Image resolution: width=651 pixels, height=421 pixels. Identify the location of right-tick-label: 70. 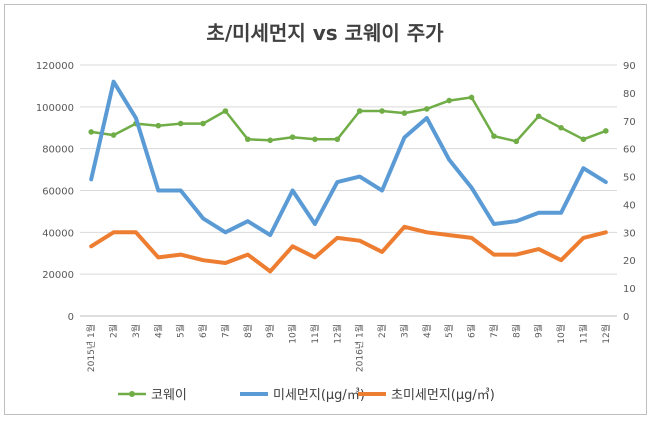
(629, 122).